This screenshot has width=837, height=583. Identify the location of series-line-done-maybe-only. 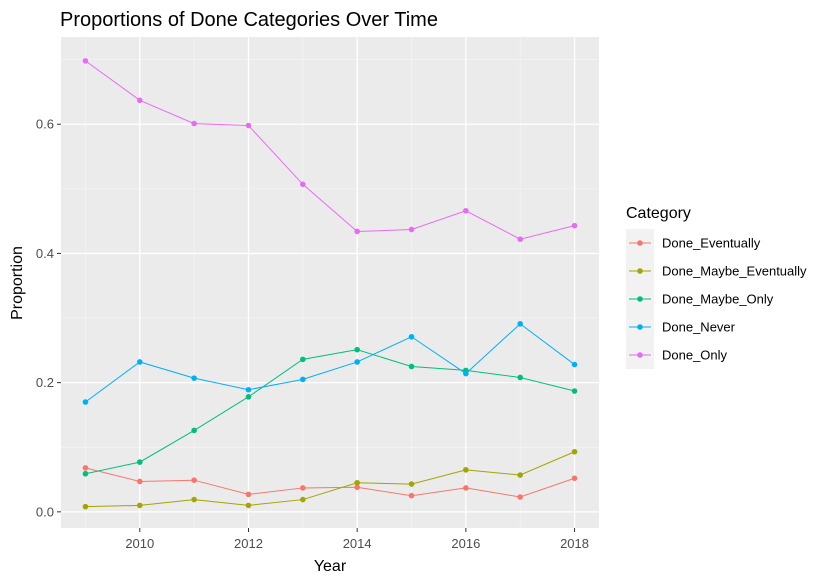
(330, 412).